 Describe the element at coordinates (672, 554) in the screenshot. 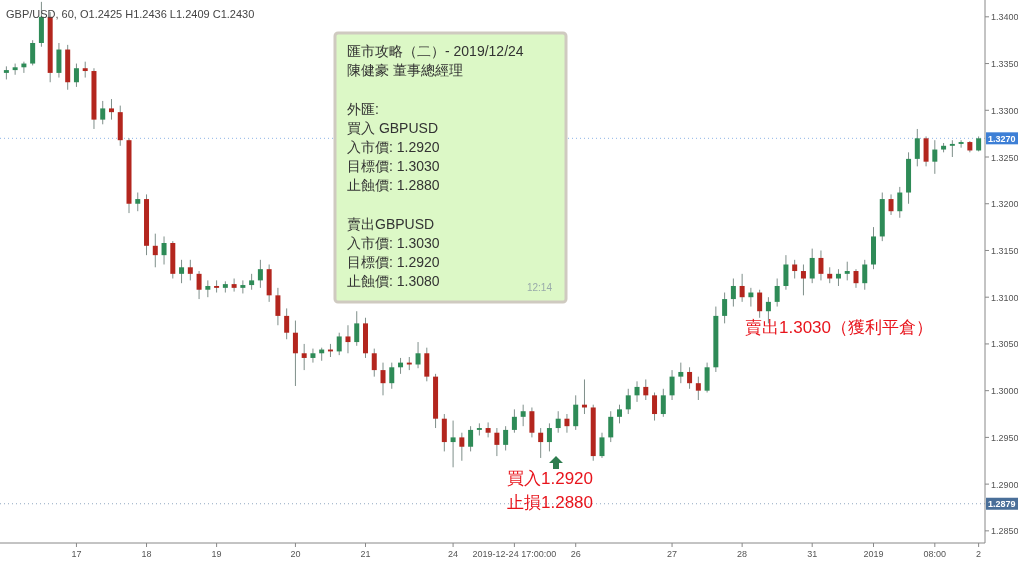

I see `x-tick-label: 27` at that location.